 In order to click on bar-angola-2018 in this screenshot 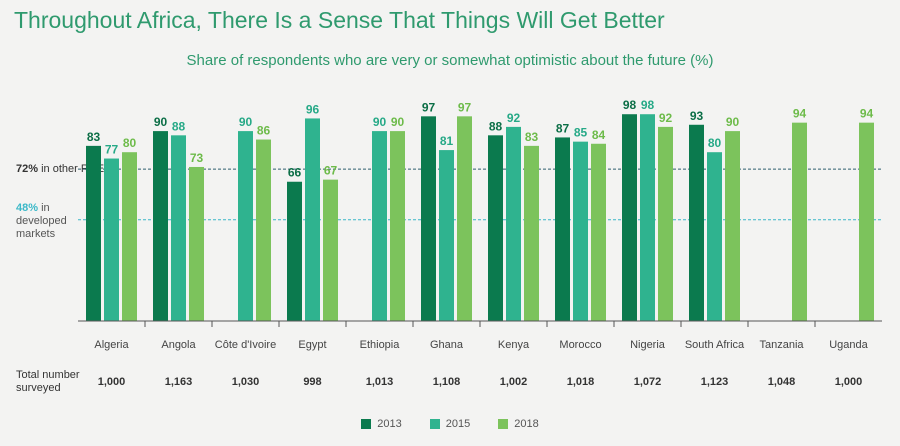, I will do `click(196, 243)`.